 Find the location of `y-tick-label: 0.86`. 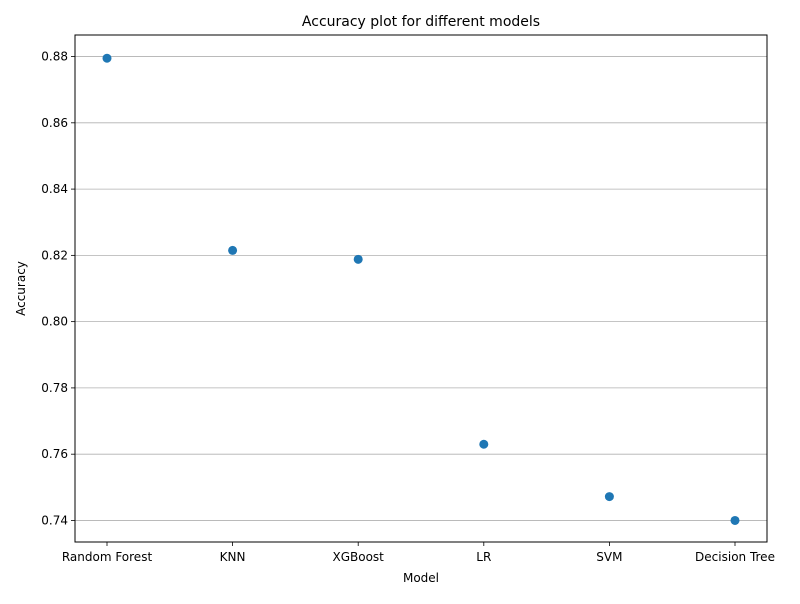

y-tick-label: 0.86 is located at coordinates (54, 123).